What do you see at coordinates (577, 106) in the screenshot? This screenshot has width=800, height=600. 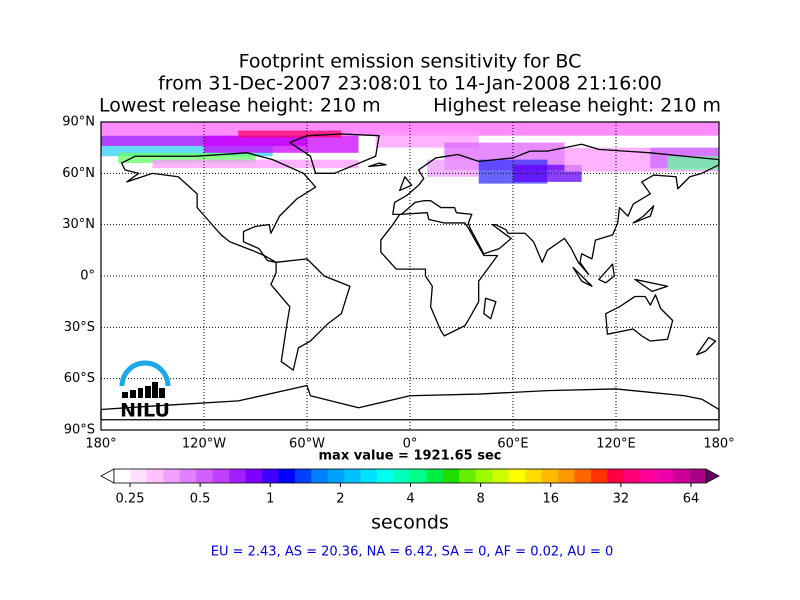 I see `release-high: Highest release height: 210 m` at bounding box center [577, 106].